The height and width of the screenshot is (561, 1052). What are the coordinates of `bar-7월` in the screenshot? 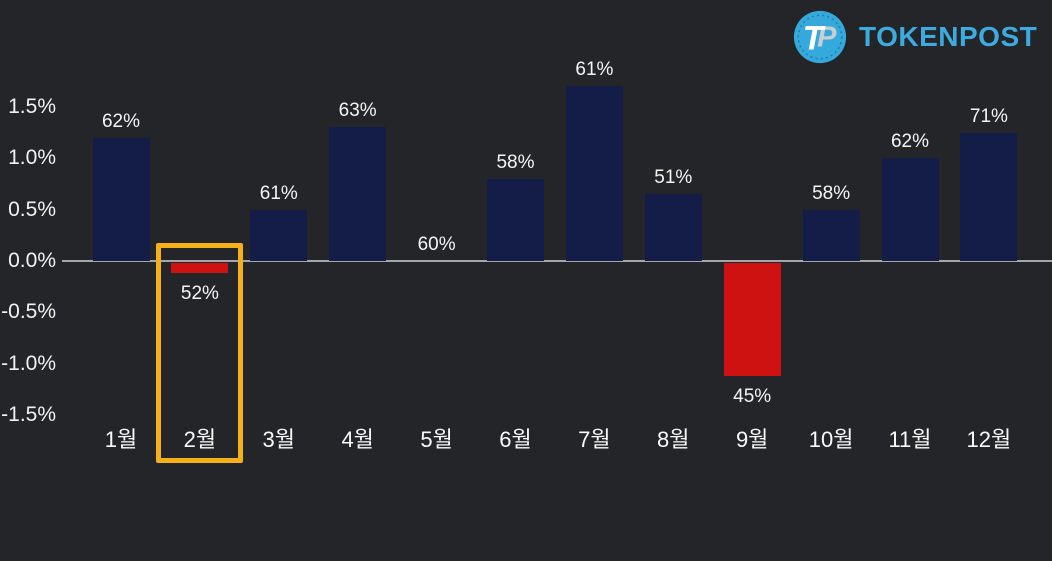 It's located at (594, 173).